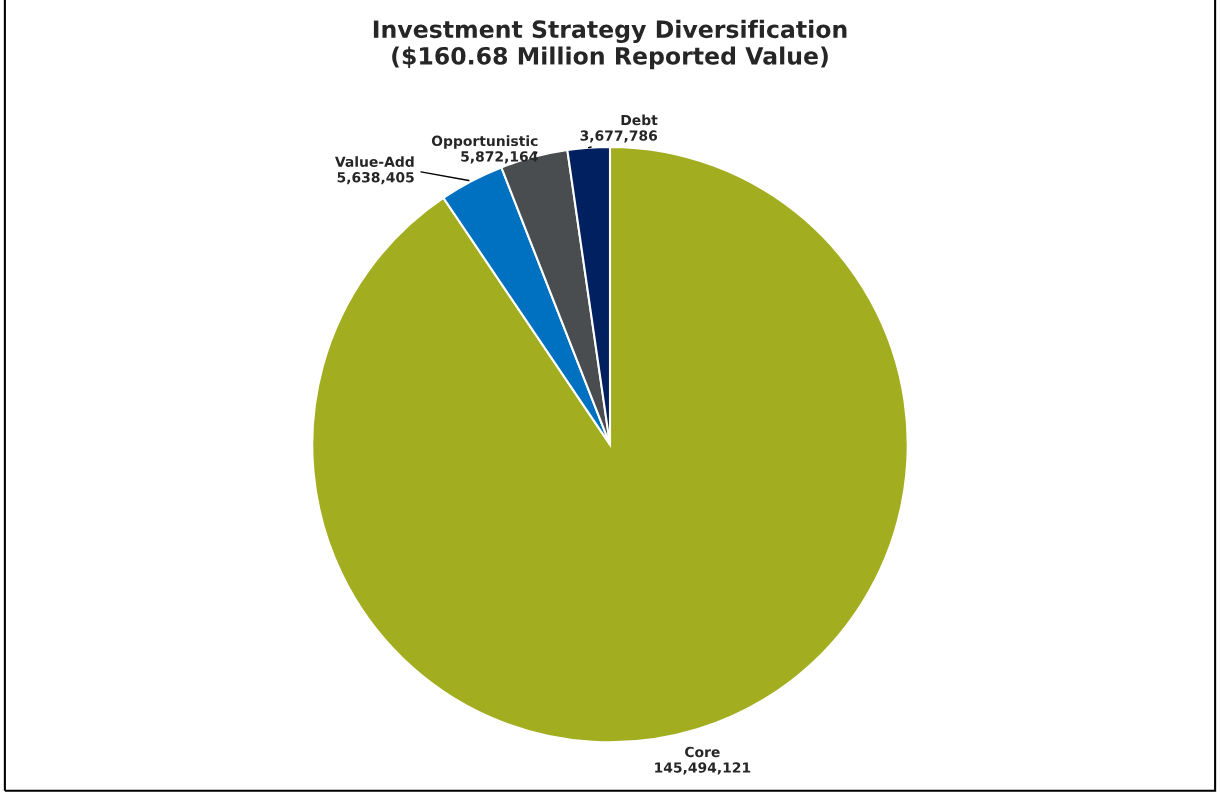 Image resolution: width=1220 pixels, height=794 pixels. I want to click on slice-label: Opportunistic, so click(484, 142).